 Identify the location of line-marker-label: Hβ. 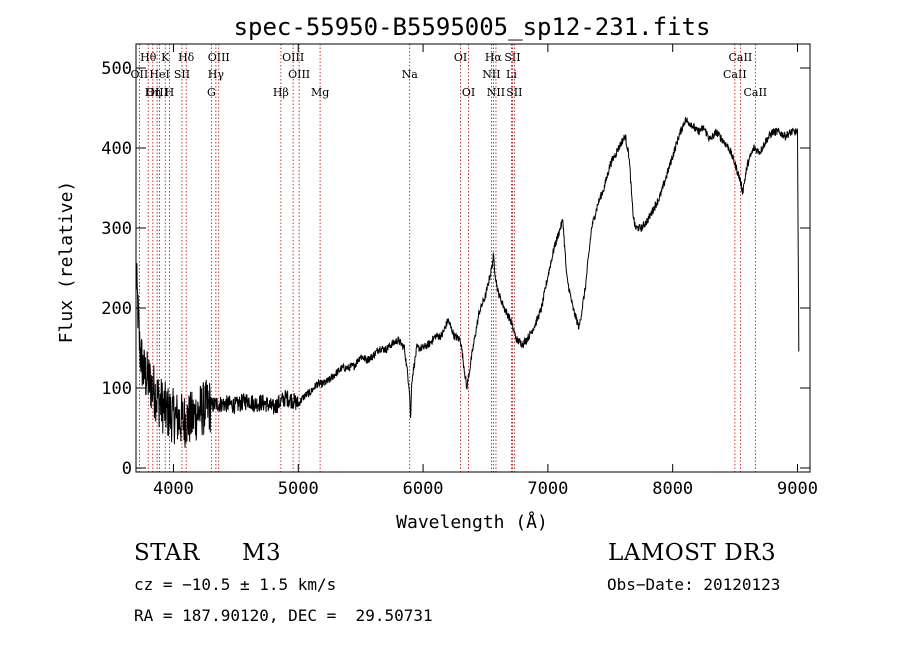
(281, 92).